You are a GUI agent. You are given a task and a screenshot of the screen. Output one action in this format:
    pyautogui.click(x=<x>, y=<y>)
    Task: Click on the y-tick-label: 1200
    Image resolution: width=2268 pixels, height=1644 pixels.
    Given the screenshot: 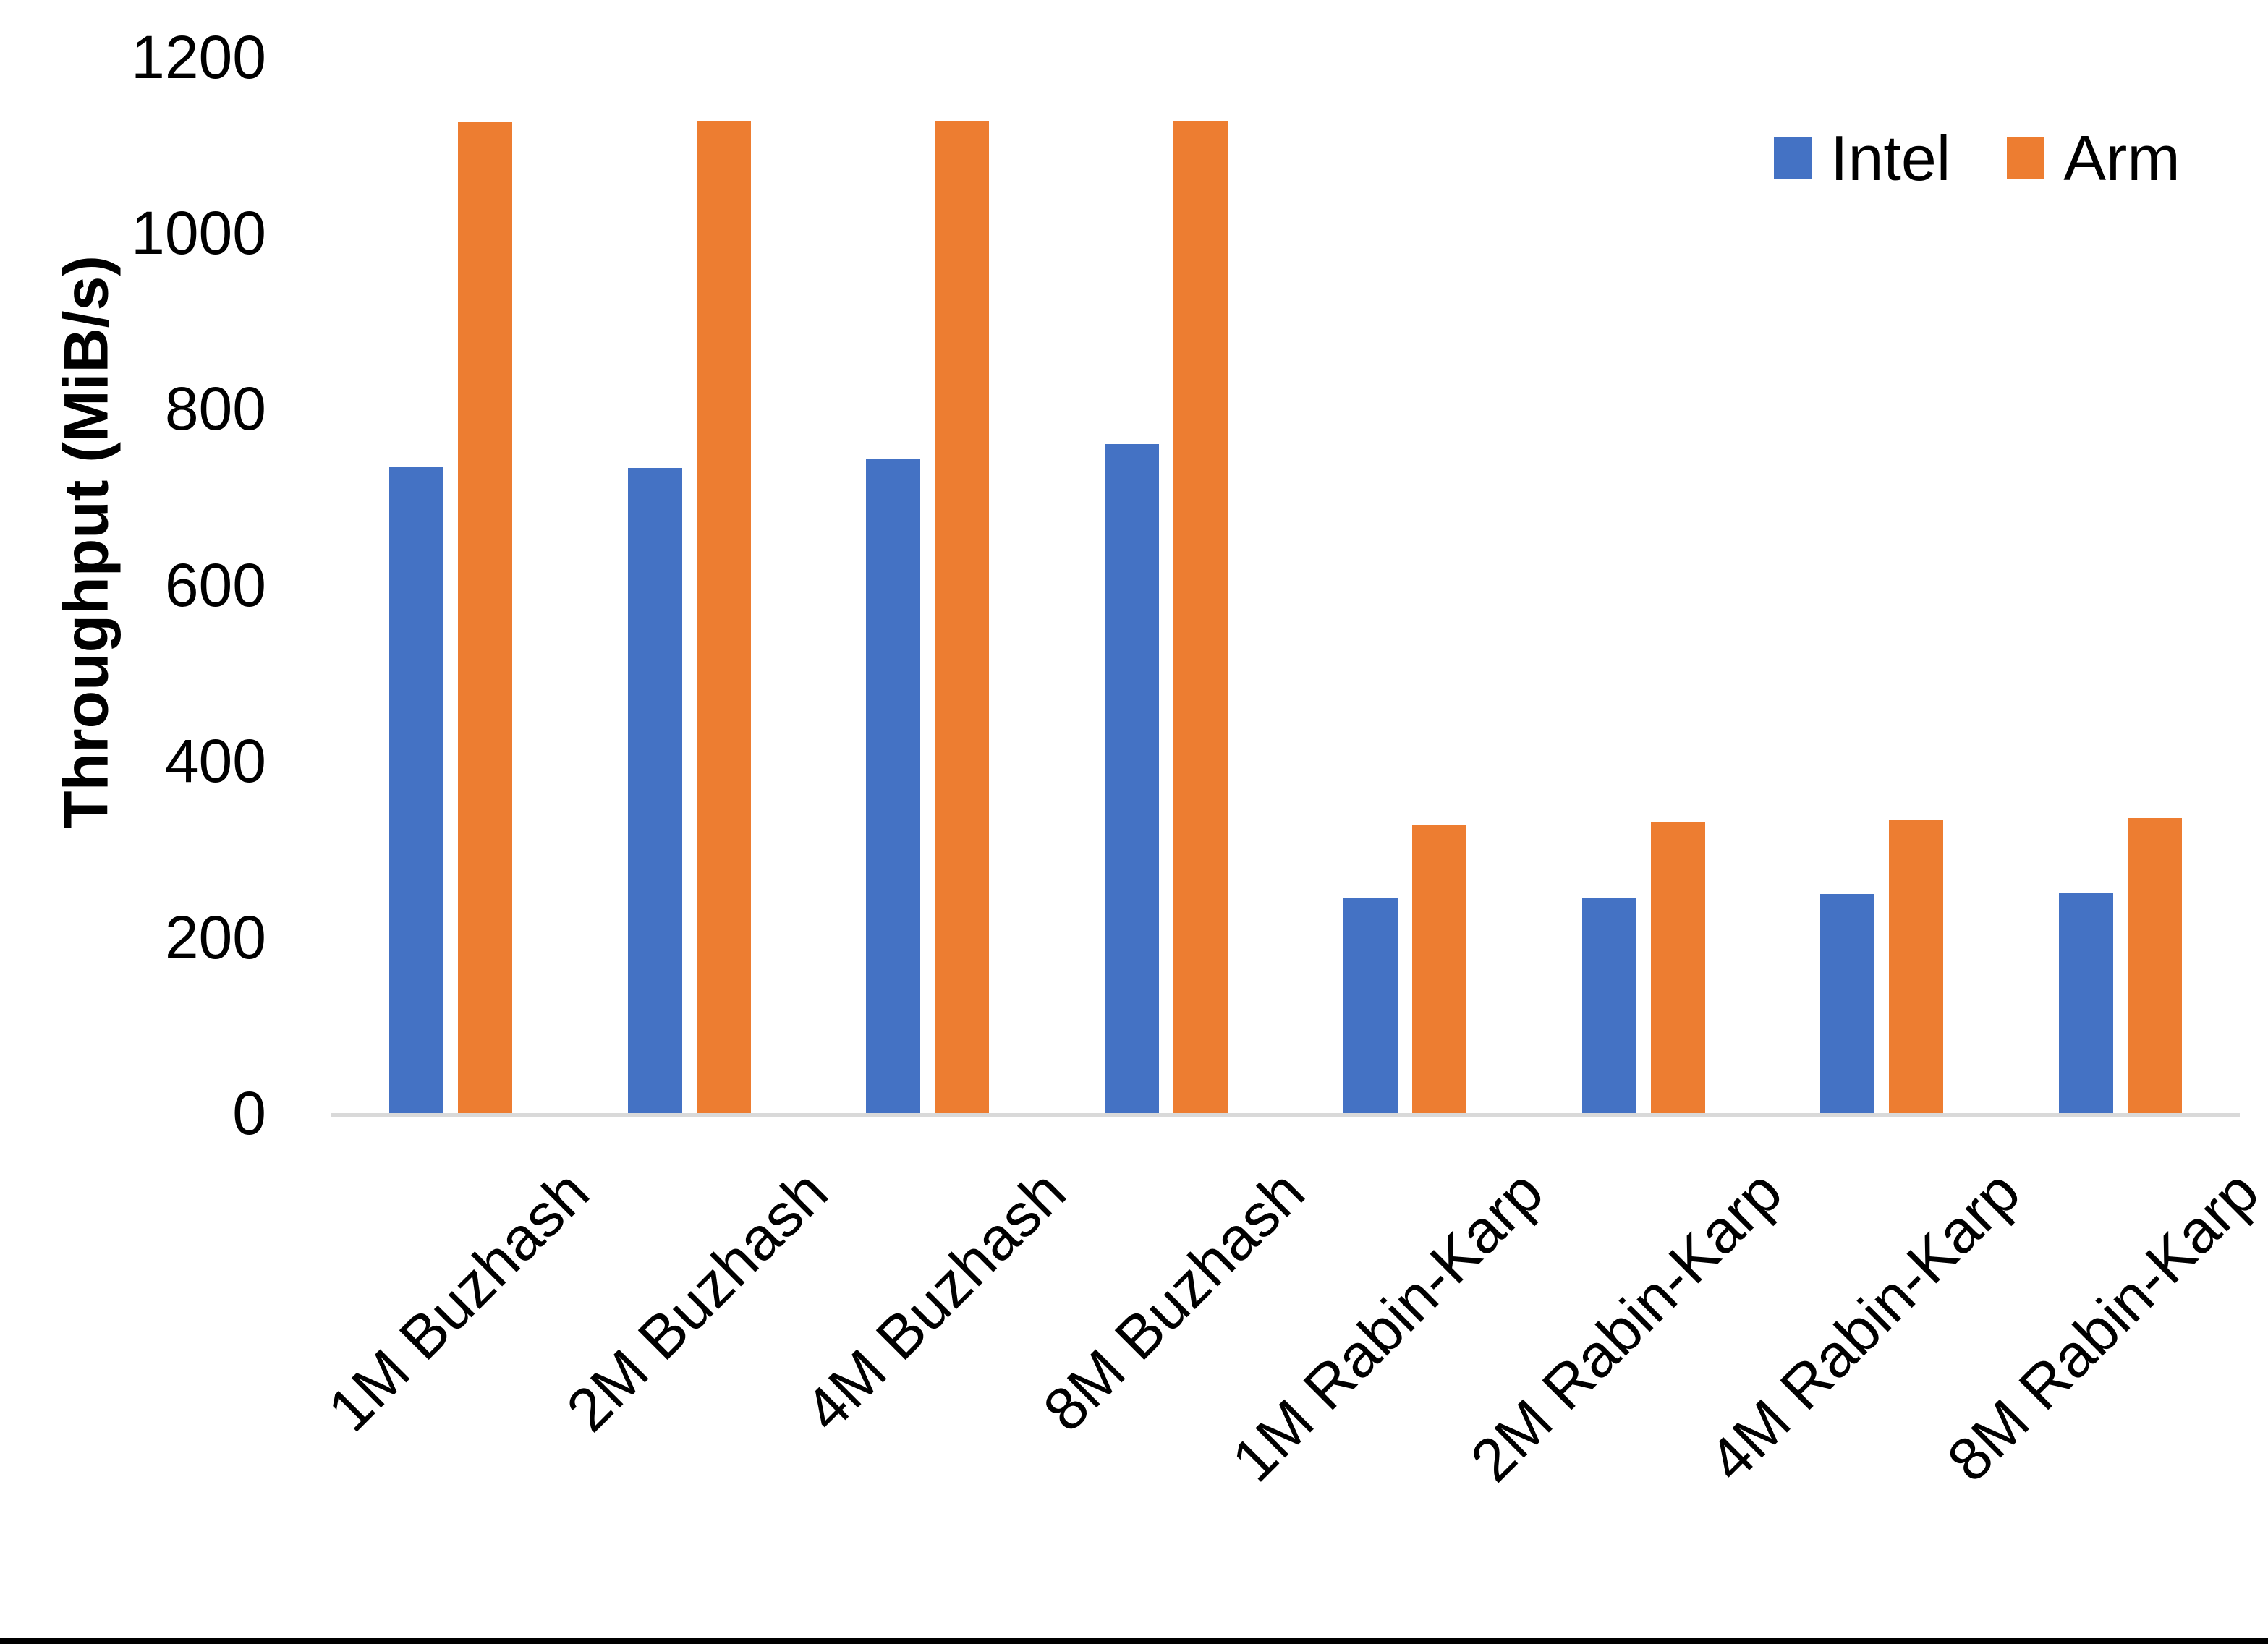 What is the action you would take?
    pyautogui.click(x=198, y=56)
    